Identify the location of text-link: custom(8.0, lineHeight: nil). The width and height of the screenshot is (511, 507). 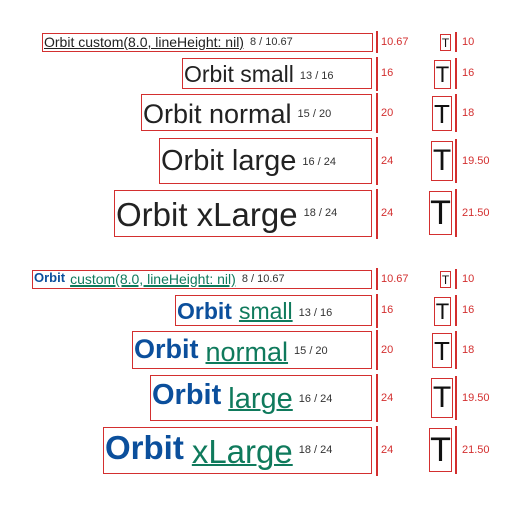
(153, 279).